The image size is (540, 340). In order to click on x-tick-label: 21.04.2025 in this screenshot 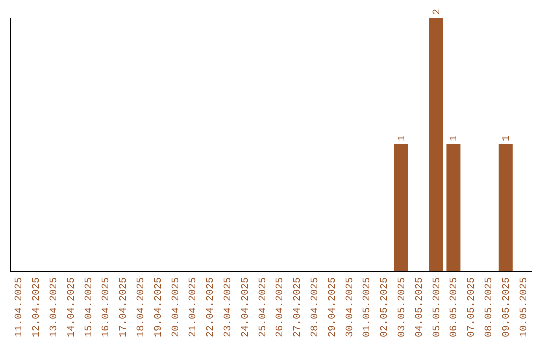, I will do `click(194, 308)`.